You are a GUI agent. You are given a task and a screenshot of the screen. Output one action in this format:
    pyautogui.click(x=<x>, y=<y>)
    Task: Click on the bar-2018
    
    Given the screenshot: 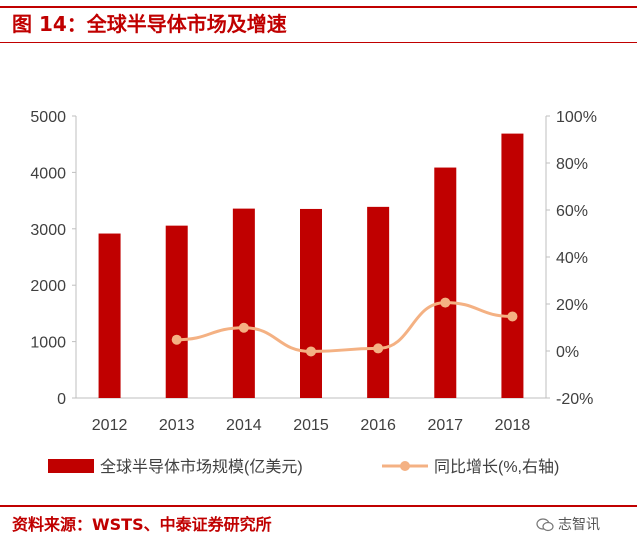 What is the action you would take?
    pyautogui.click(x=512, y=265)
    